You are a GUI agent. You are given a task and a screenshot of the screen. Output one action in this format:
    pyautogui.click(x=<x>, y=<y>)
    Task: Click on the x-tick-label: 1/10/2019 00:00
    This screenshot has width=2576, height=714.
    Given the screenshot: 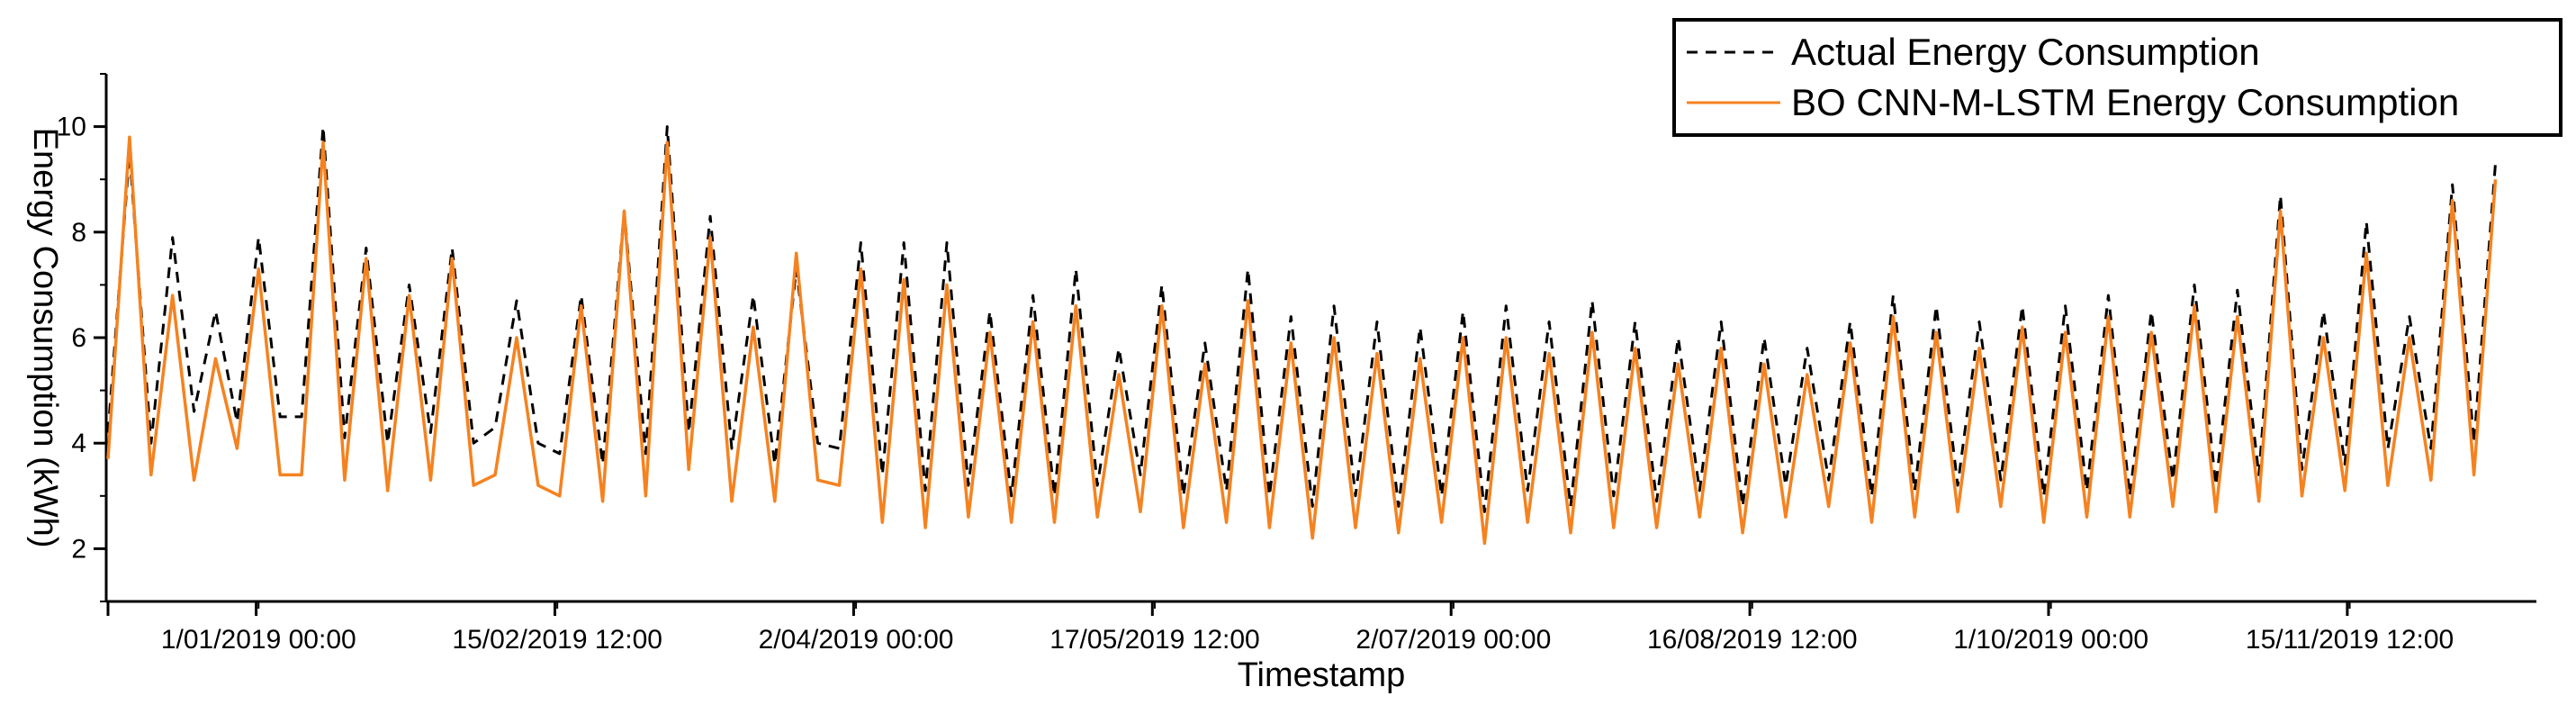 What is the action you would take?
    pyautogui.click(x=2050, y=640)
    